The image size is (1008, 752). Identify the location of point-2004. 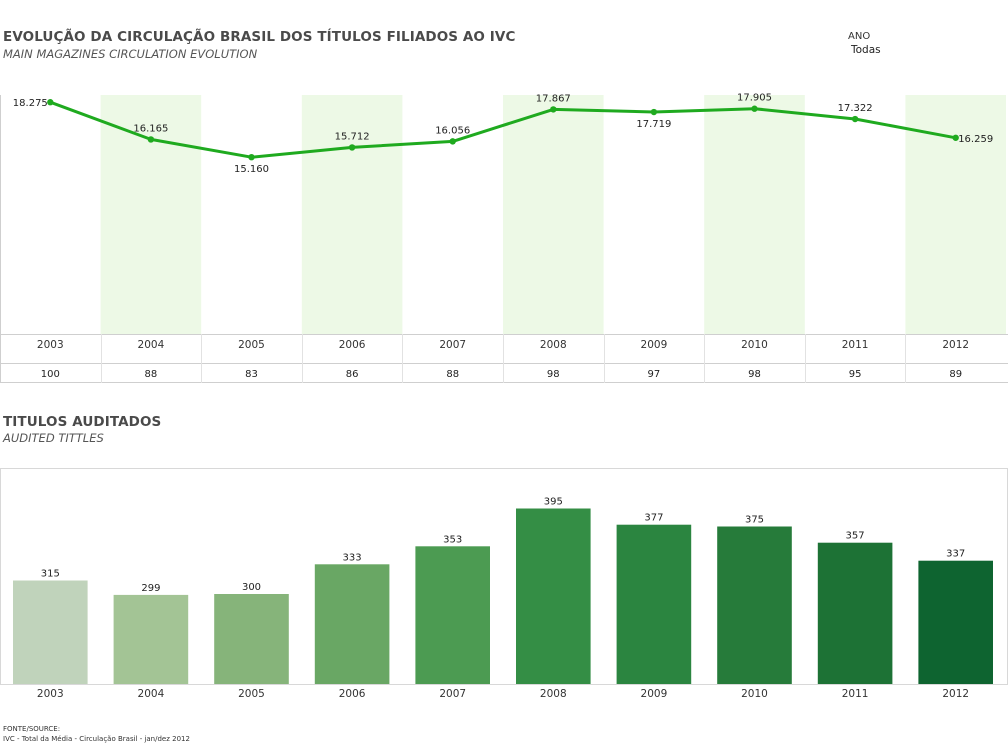
(151, 139).